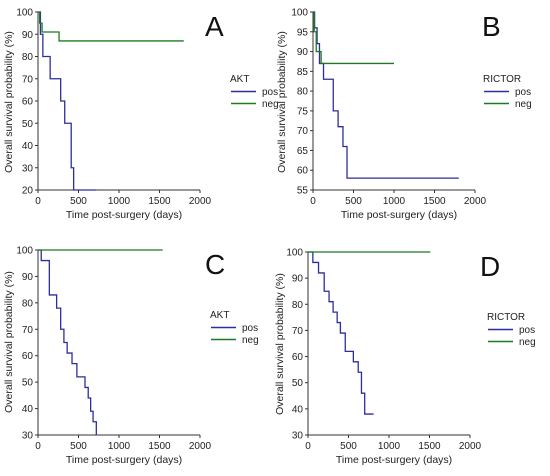  What do you see at coordinates (214, 26) in the screenshot?
I see `panel-letter: A` at bounding box center [214, 26].